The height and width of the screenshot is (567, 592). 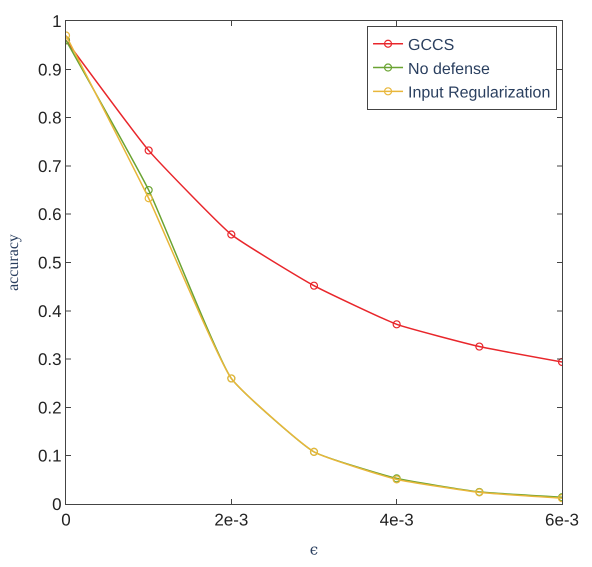 I want to click on x-tick-label: 2e-3, so click(x=231, y=520).